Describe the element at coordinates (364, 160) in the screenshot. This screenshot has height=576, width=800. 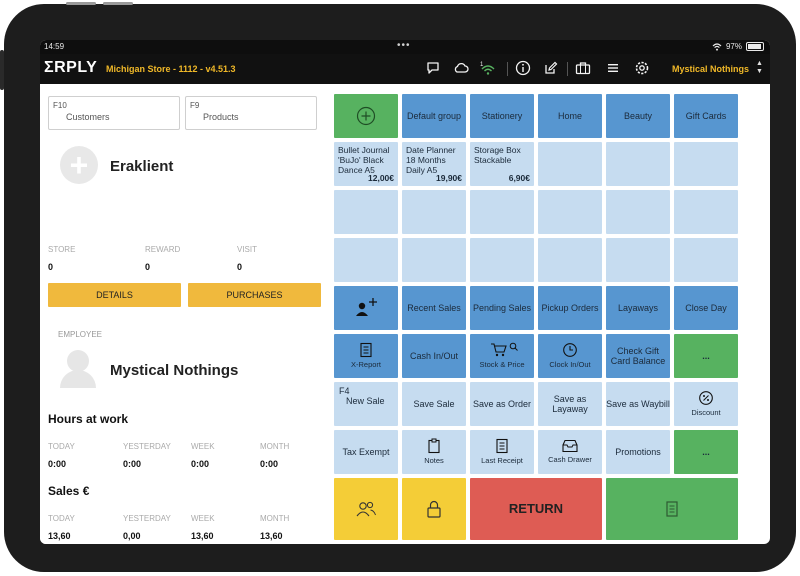
I see `product-name: Bullet Journal 'BuJo' Black Dance A5` at that location.